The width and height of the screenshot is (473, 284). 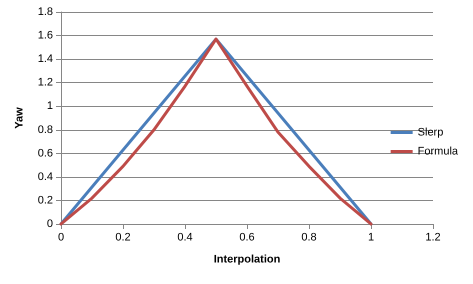 I want to click on x-tick-label: 0.6, so click(x=247, y=238).